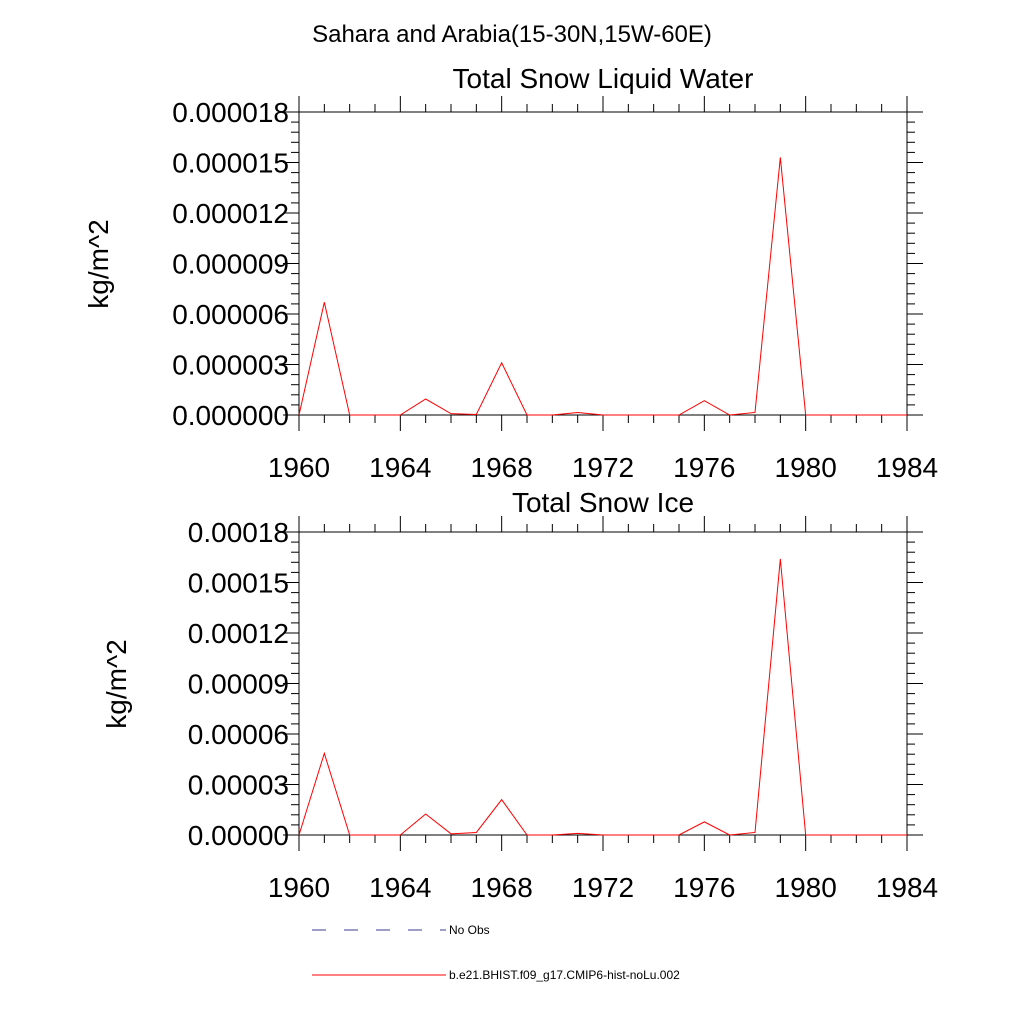 The width and height of the screenshot is (1024, 1024). What do you see at coordinates (603, 502) in the screenshot?
I see `chart-title: Total Snow Ice` at bounding box center [603, 502].